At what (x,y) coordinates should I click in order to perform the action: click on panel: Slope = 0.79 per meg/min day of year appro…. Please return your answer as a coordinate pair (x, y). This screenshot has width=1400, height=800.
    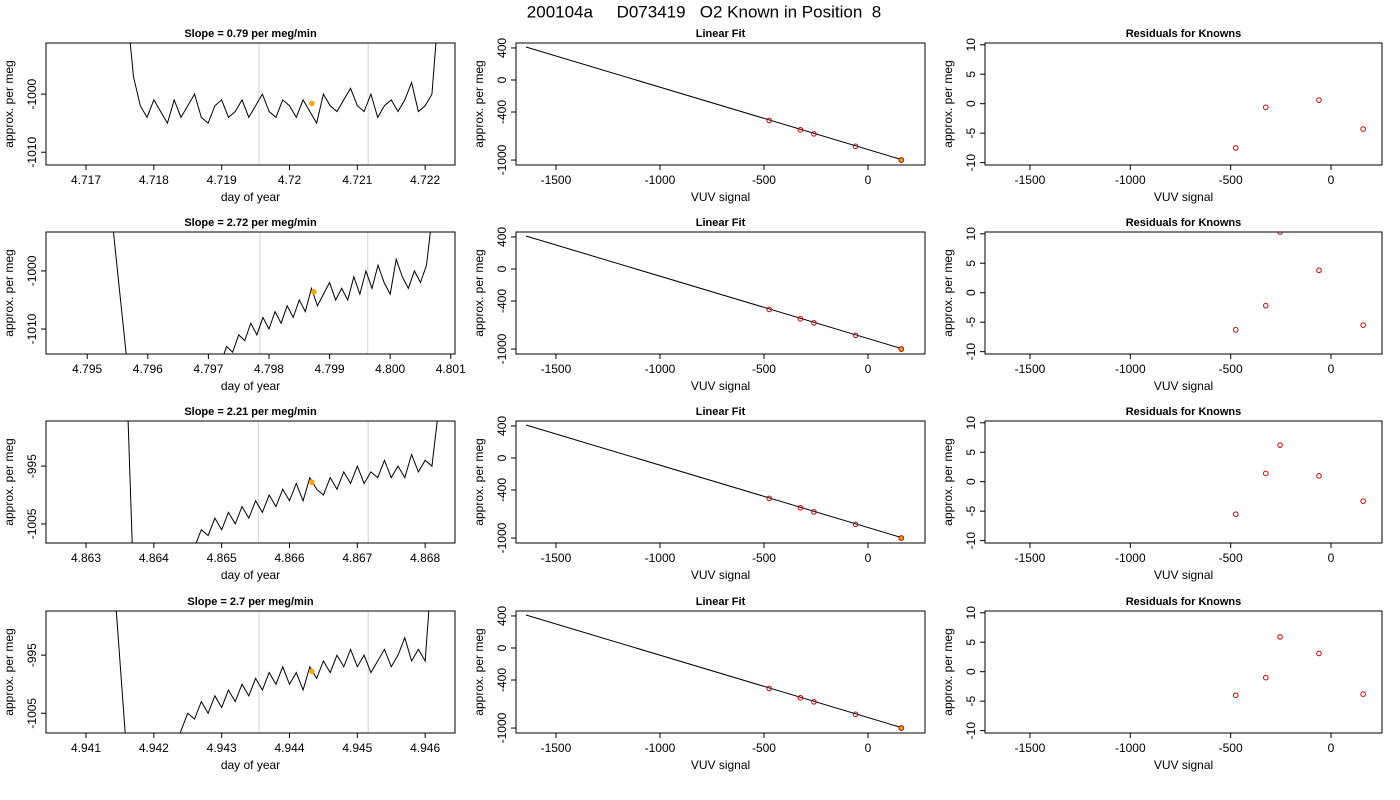
    Looking at the image, I should click on (229, 116).